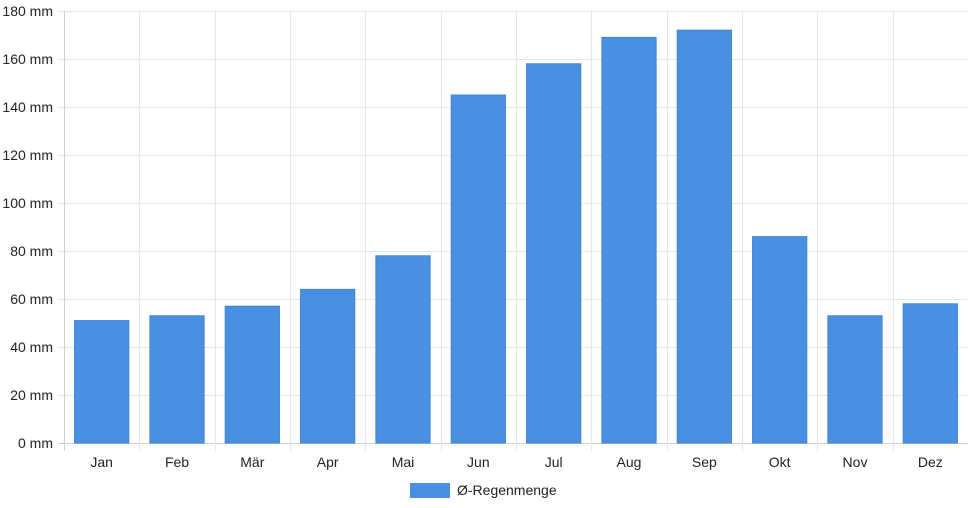 The height and width of the screenshot is (508, 968). What do you see at coordinates (252, 374) in the screenshot?
I see `bar-mär` at bounding box center [252, 374].